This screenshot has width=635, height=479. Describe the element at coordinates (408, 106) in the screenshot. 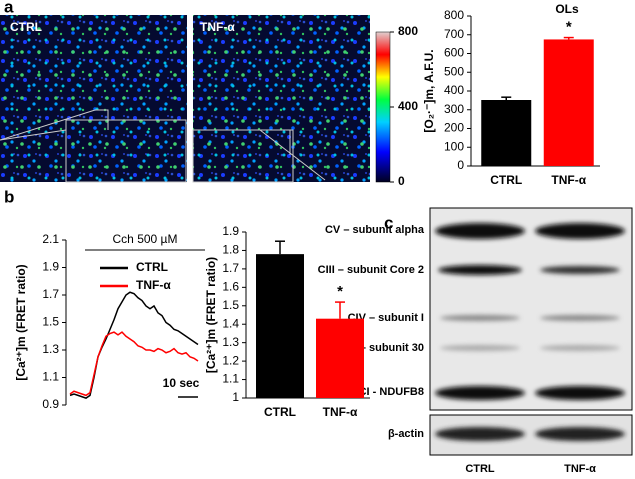

I see `colorbar-tick-label: 400` at that location.